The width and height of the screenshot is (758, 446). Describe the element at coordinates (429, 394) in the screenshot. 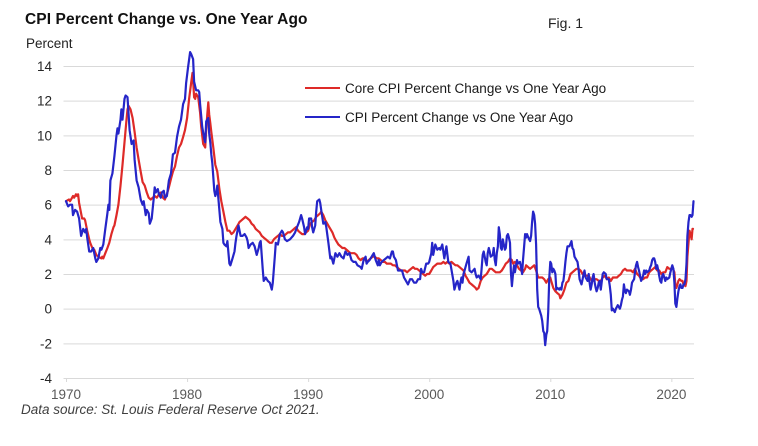

I see `x-tick-label-2000: 2000` at that location.